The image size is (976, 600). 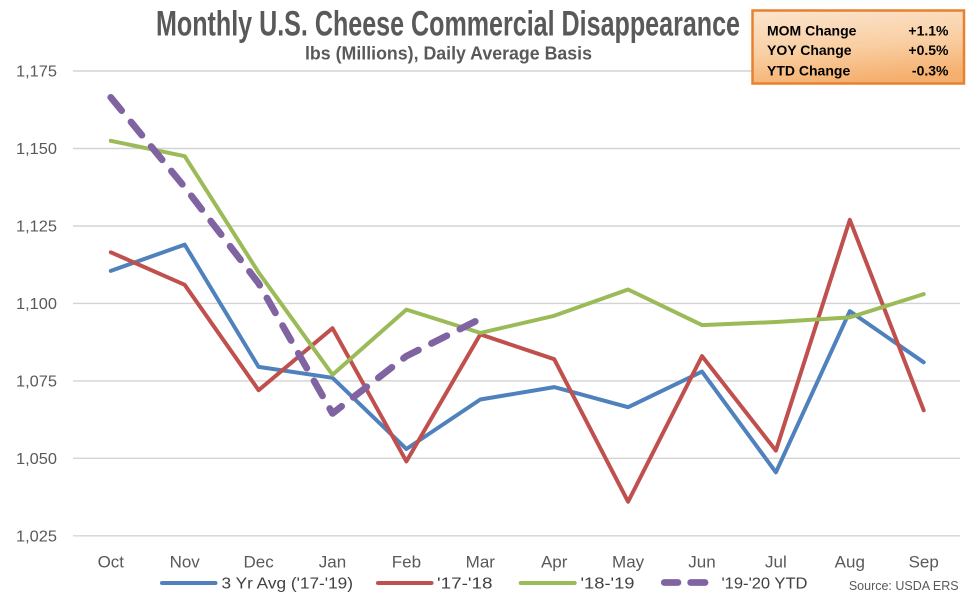 I want to click on svg-text: Apr, so click(x=554, y=562).